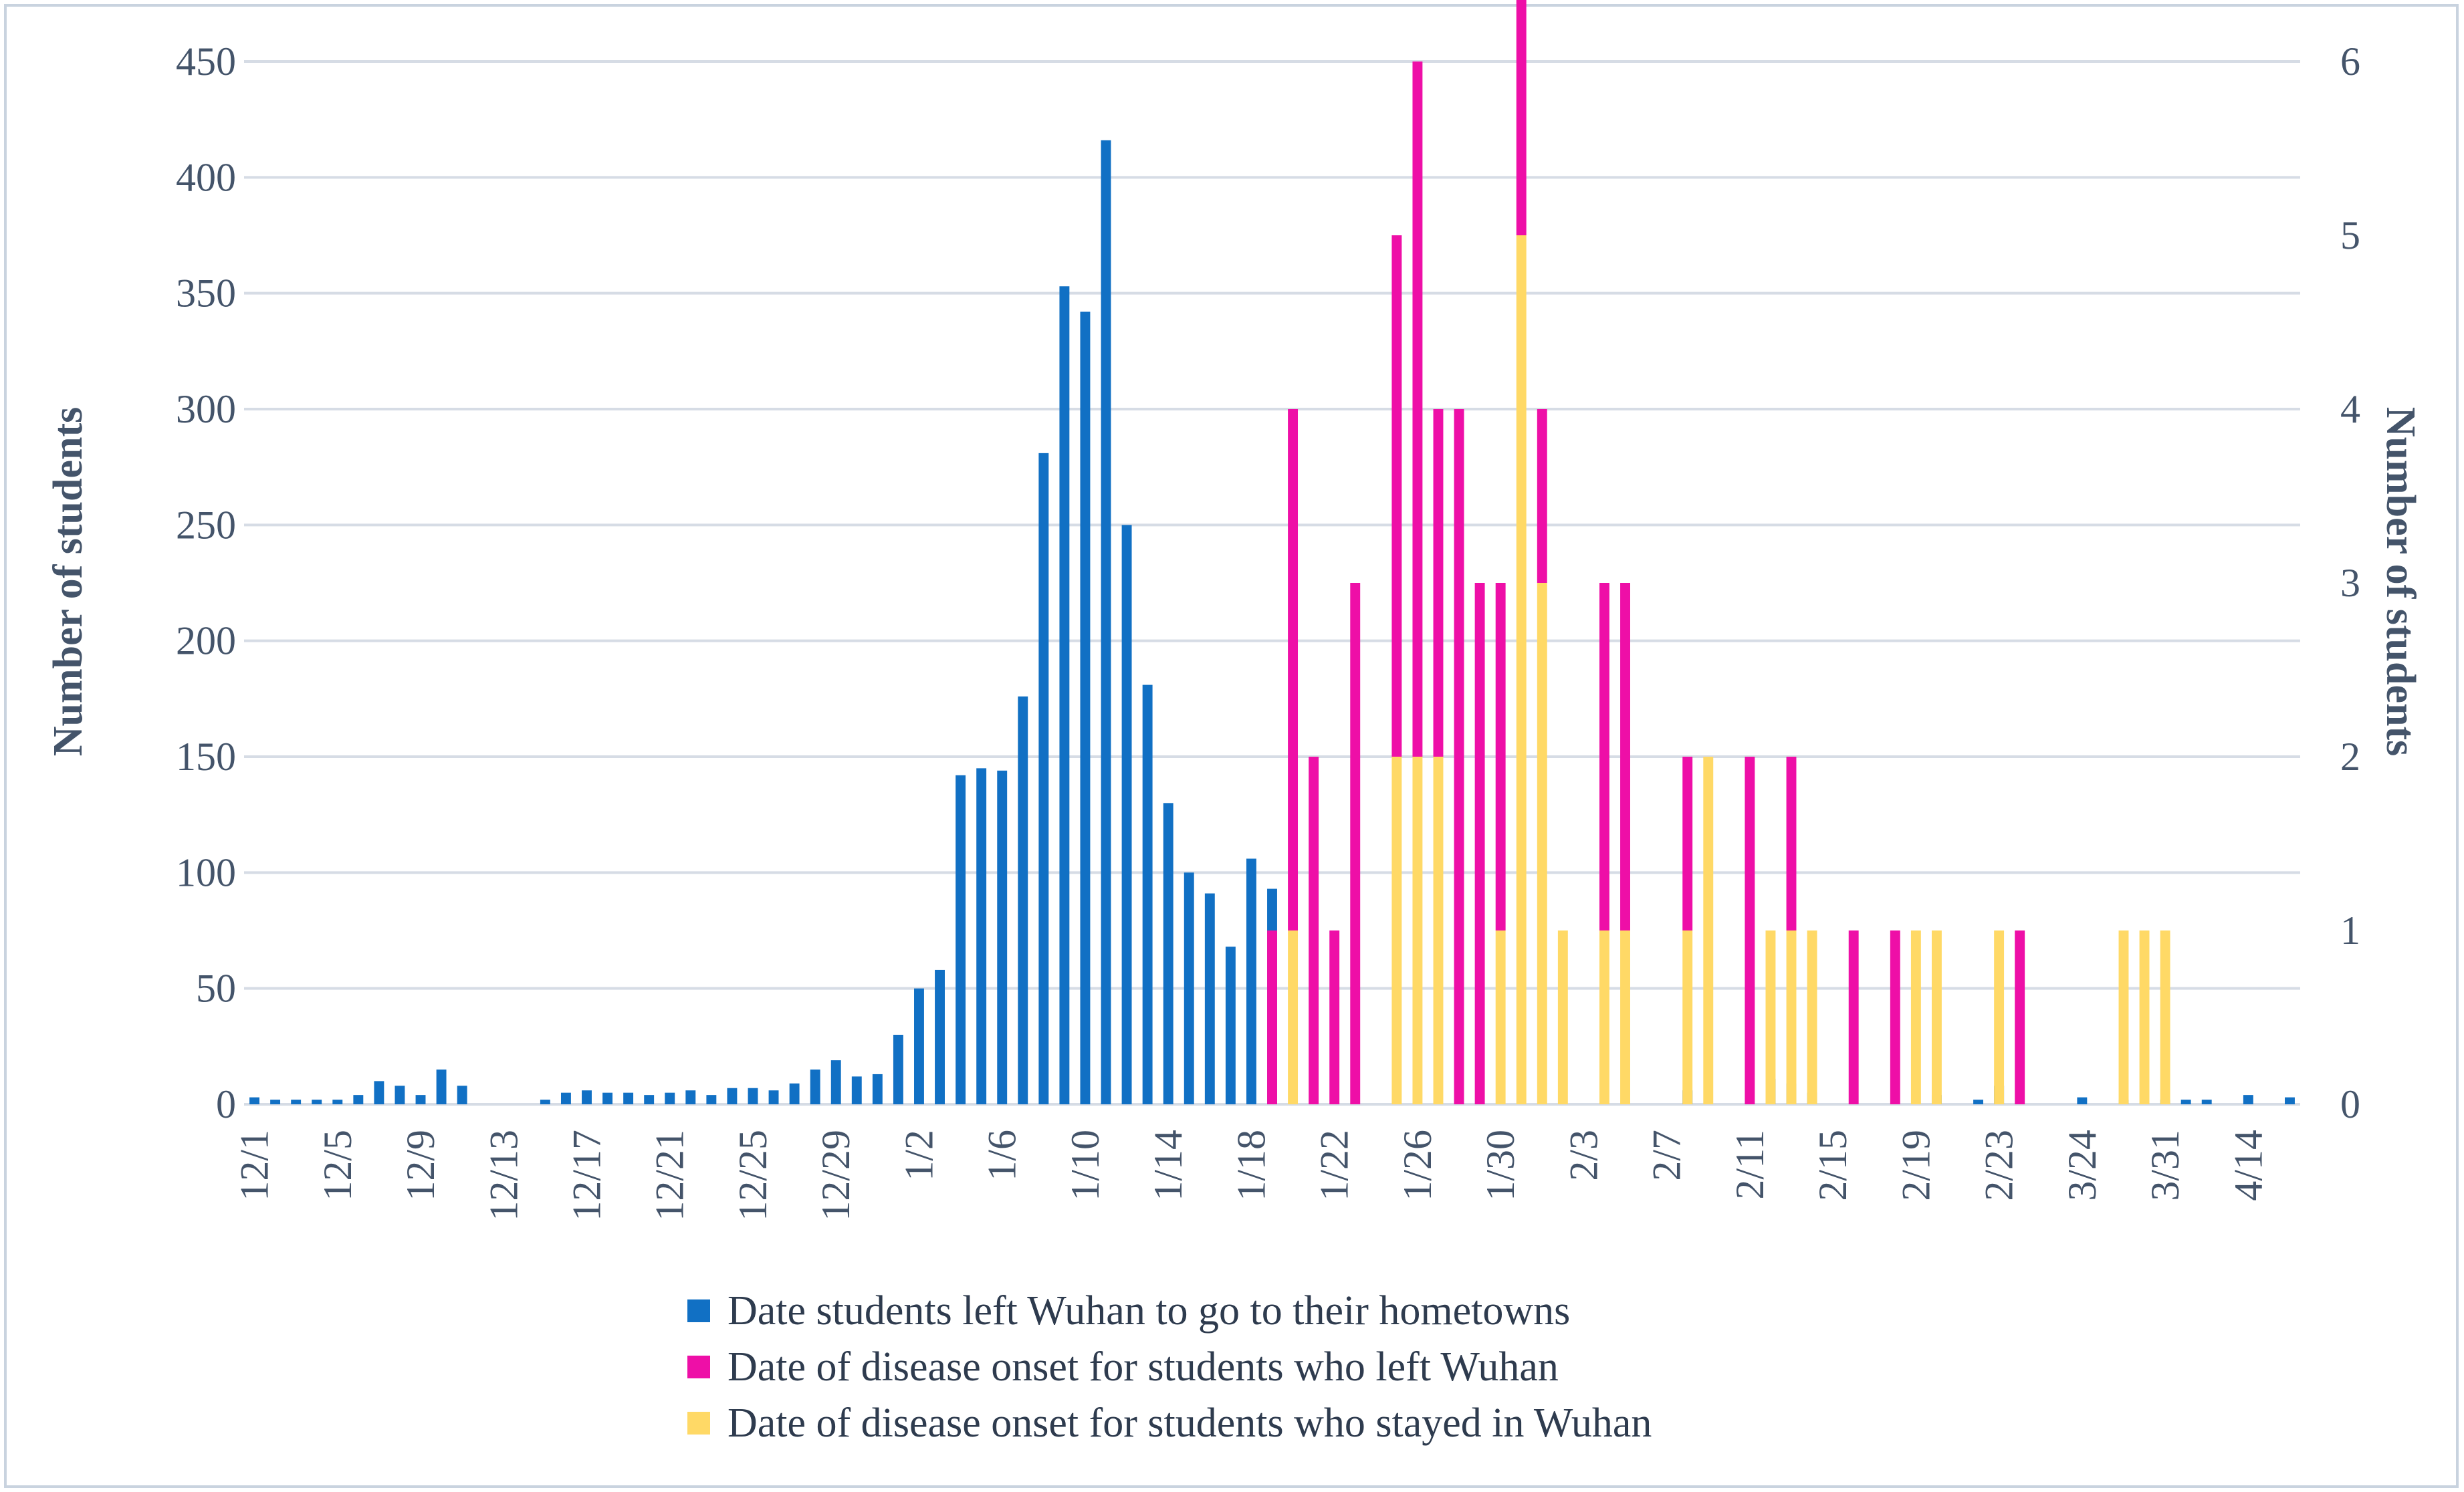 This screenshot has height=1492, width=2464. What do you see at coordinates (255, 1166) in the screenshot?
I see `x-tick-label: 12/1` at bounding box center [255, 1166].